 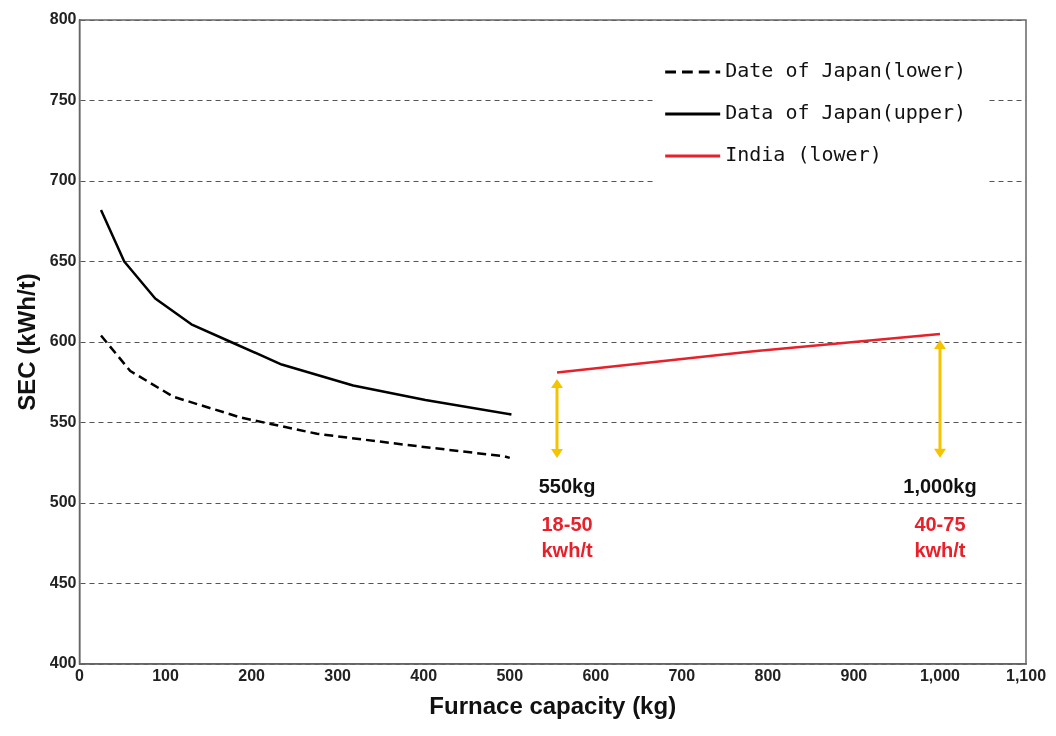 What do you see at coordinates (63, 582) in the screenshot?
I see `y-tick-label: 450` at bounding box center [63, 582].